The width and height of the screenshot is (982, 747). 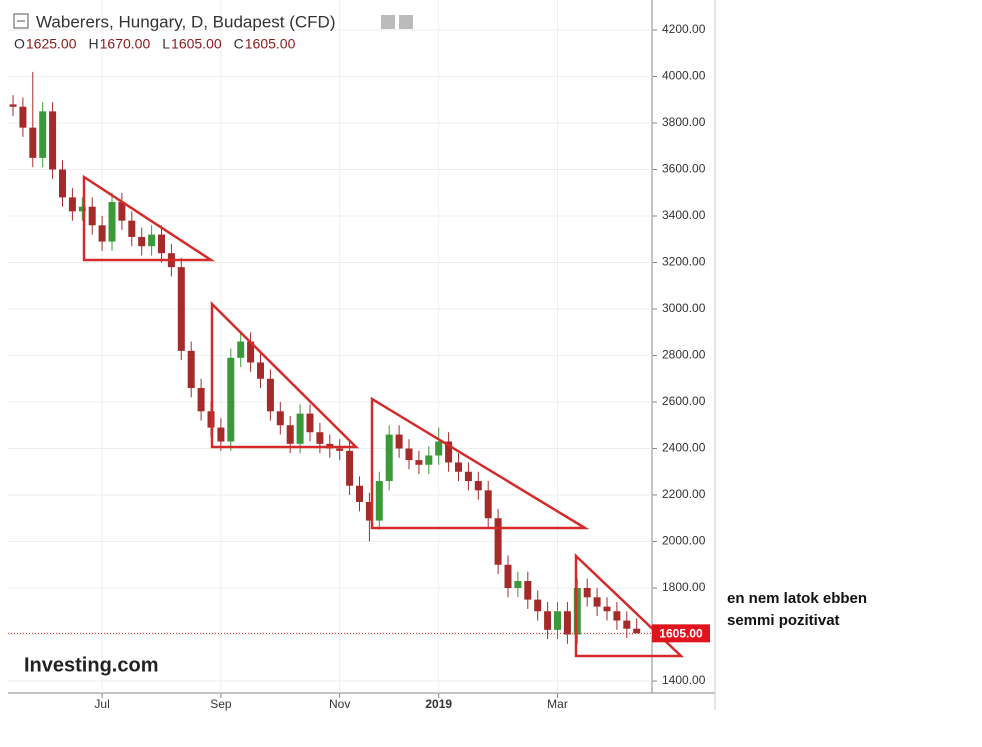 What do you see at coordinates (94, 44) in the screenshot?
I see `ohlc-key: H` at bounding box center [94, 44].